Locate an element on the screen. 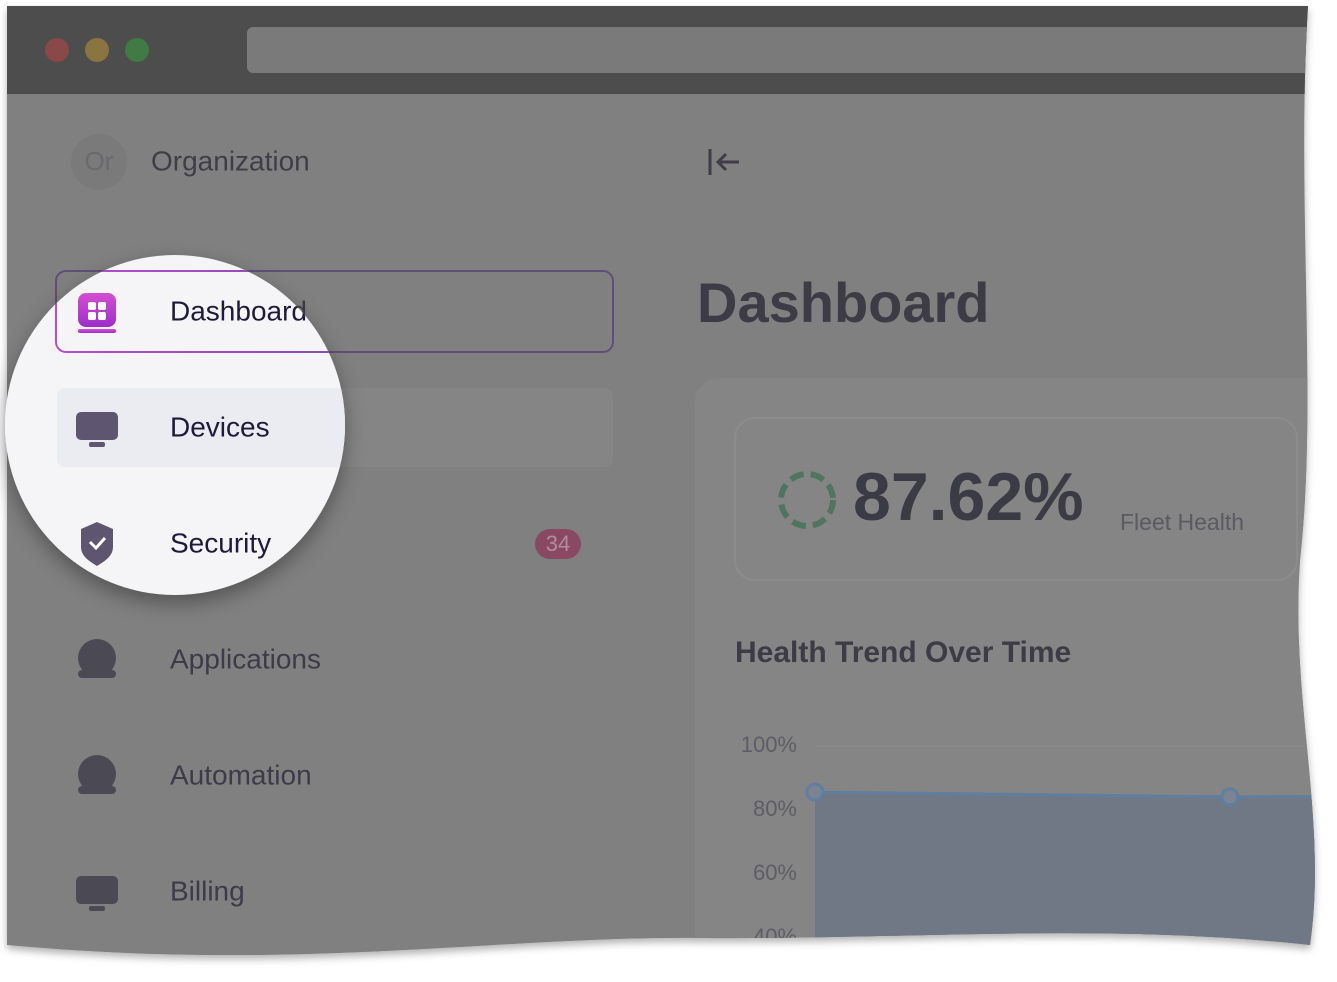 The height and width of the screenshot is (982, 1337). minimize-button is located at coordinates (97, 50).